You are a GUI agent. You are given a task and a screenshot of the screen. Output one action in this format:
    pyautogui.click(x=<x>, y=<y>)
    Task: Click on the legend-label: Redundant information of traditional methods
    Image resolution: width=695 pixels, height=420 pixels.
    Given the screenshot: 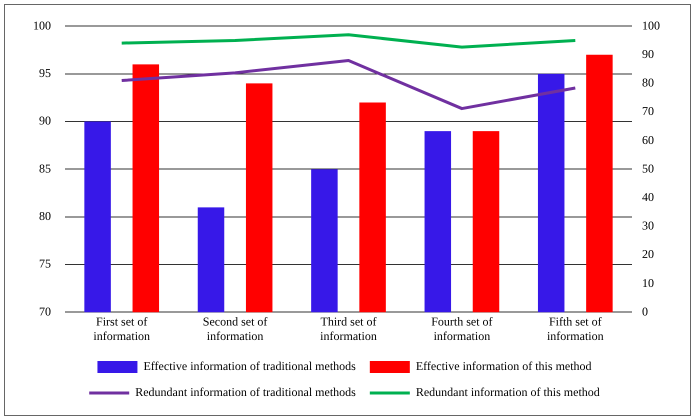 What is the action you would take?
    pyautogui.click(x=245, y=392)
    